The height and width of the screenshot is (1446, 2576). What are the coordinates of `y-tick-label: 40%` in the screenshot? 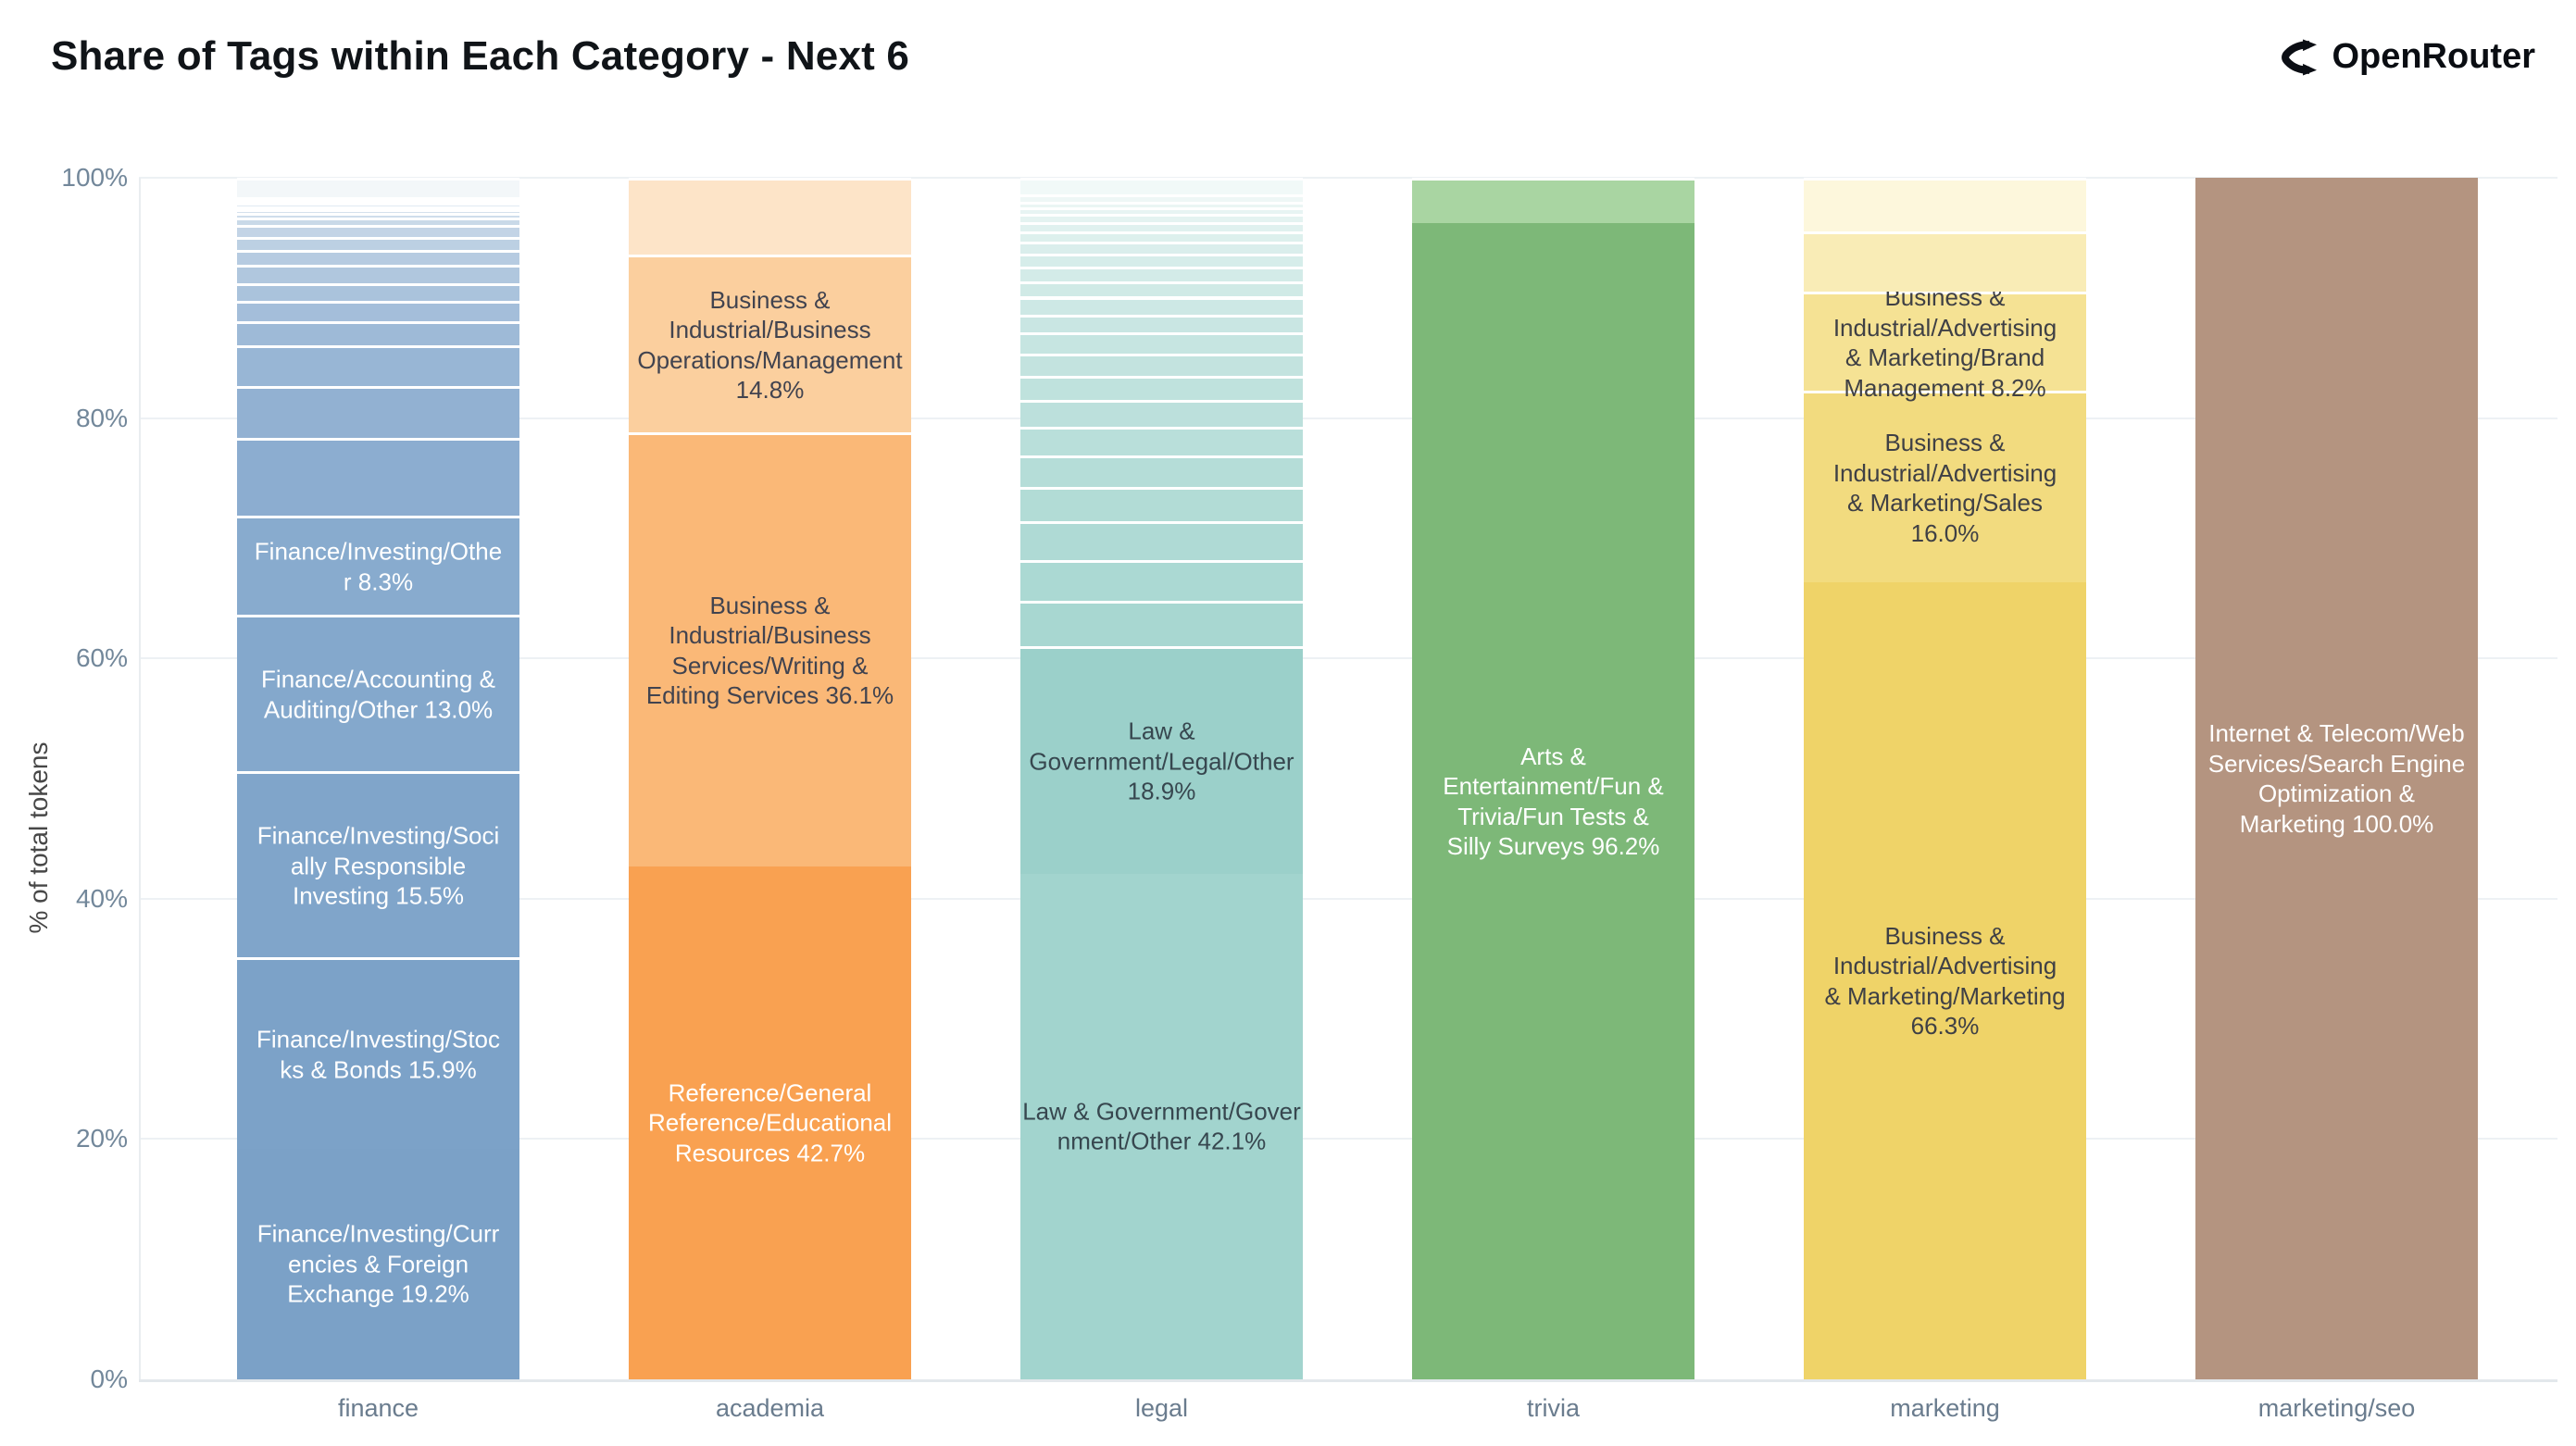 It's located at (102, 898).